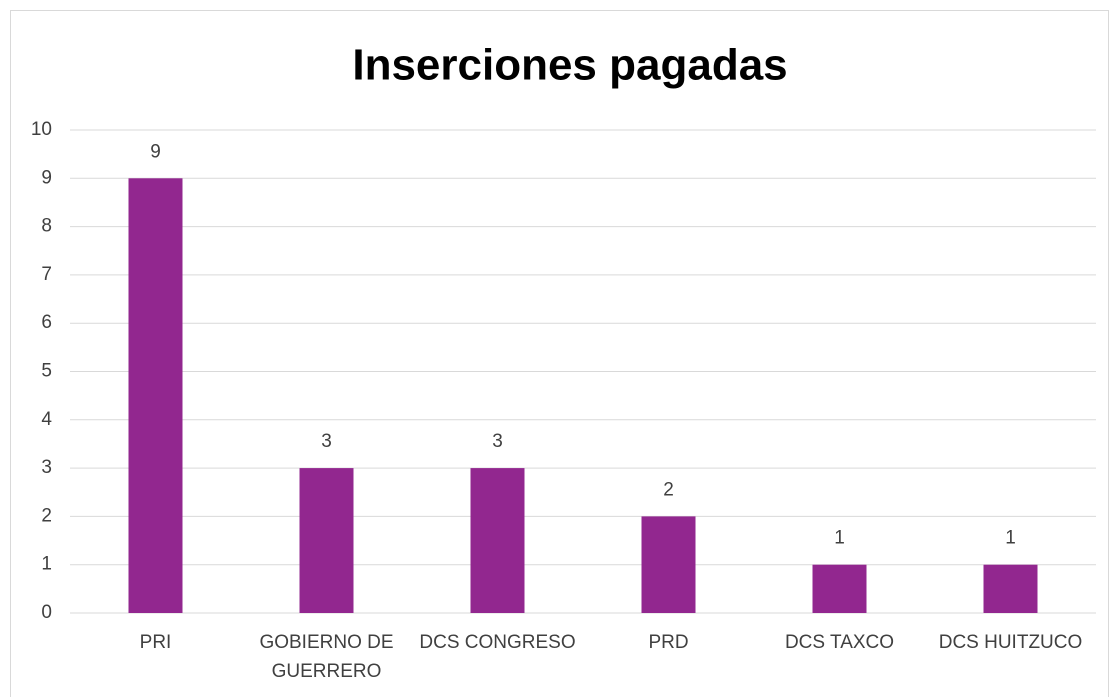 This screenshot has width=1110, height=697. What do you see at coordinates (46, 371) in the screenshot?
I see `y-tick-label: 5` at bounding box center [46, 371].